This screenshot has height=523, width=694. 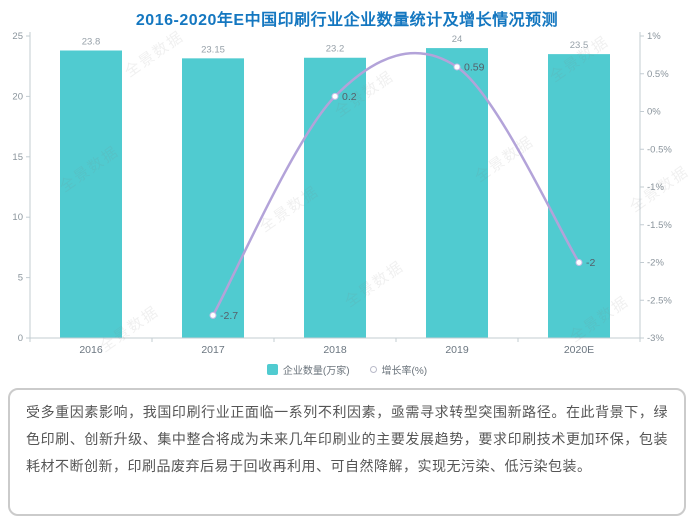 What do you see at coordinates (655, 263) in the screenshot?
I see `right-axis-tick-label: -2%` at bounding box center [655, 263].